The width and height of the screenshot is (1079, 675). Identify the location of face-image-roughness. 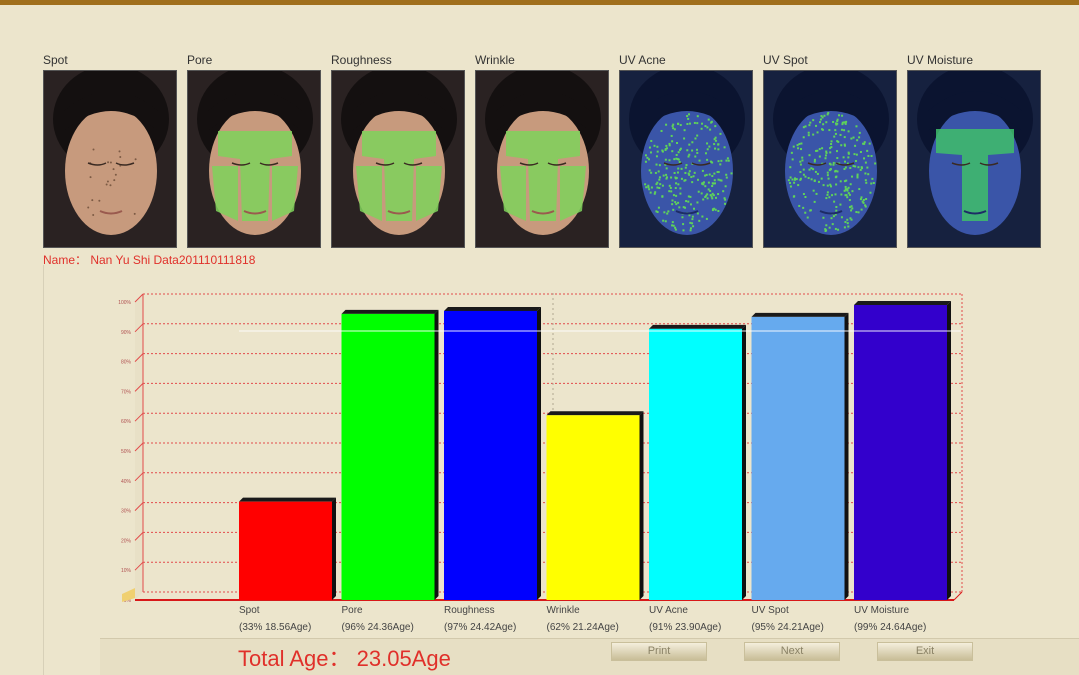
(398, 159).